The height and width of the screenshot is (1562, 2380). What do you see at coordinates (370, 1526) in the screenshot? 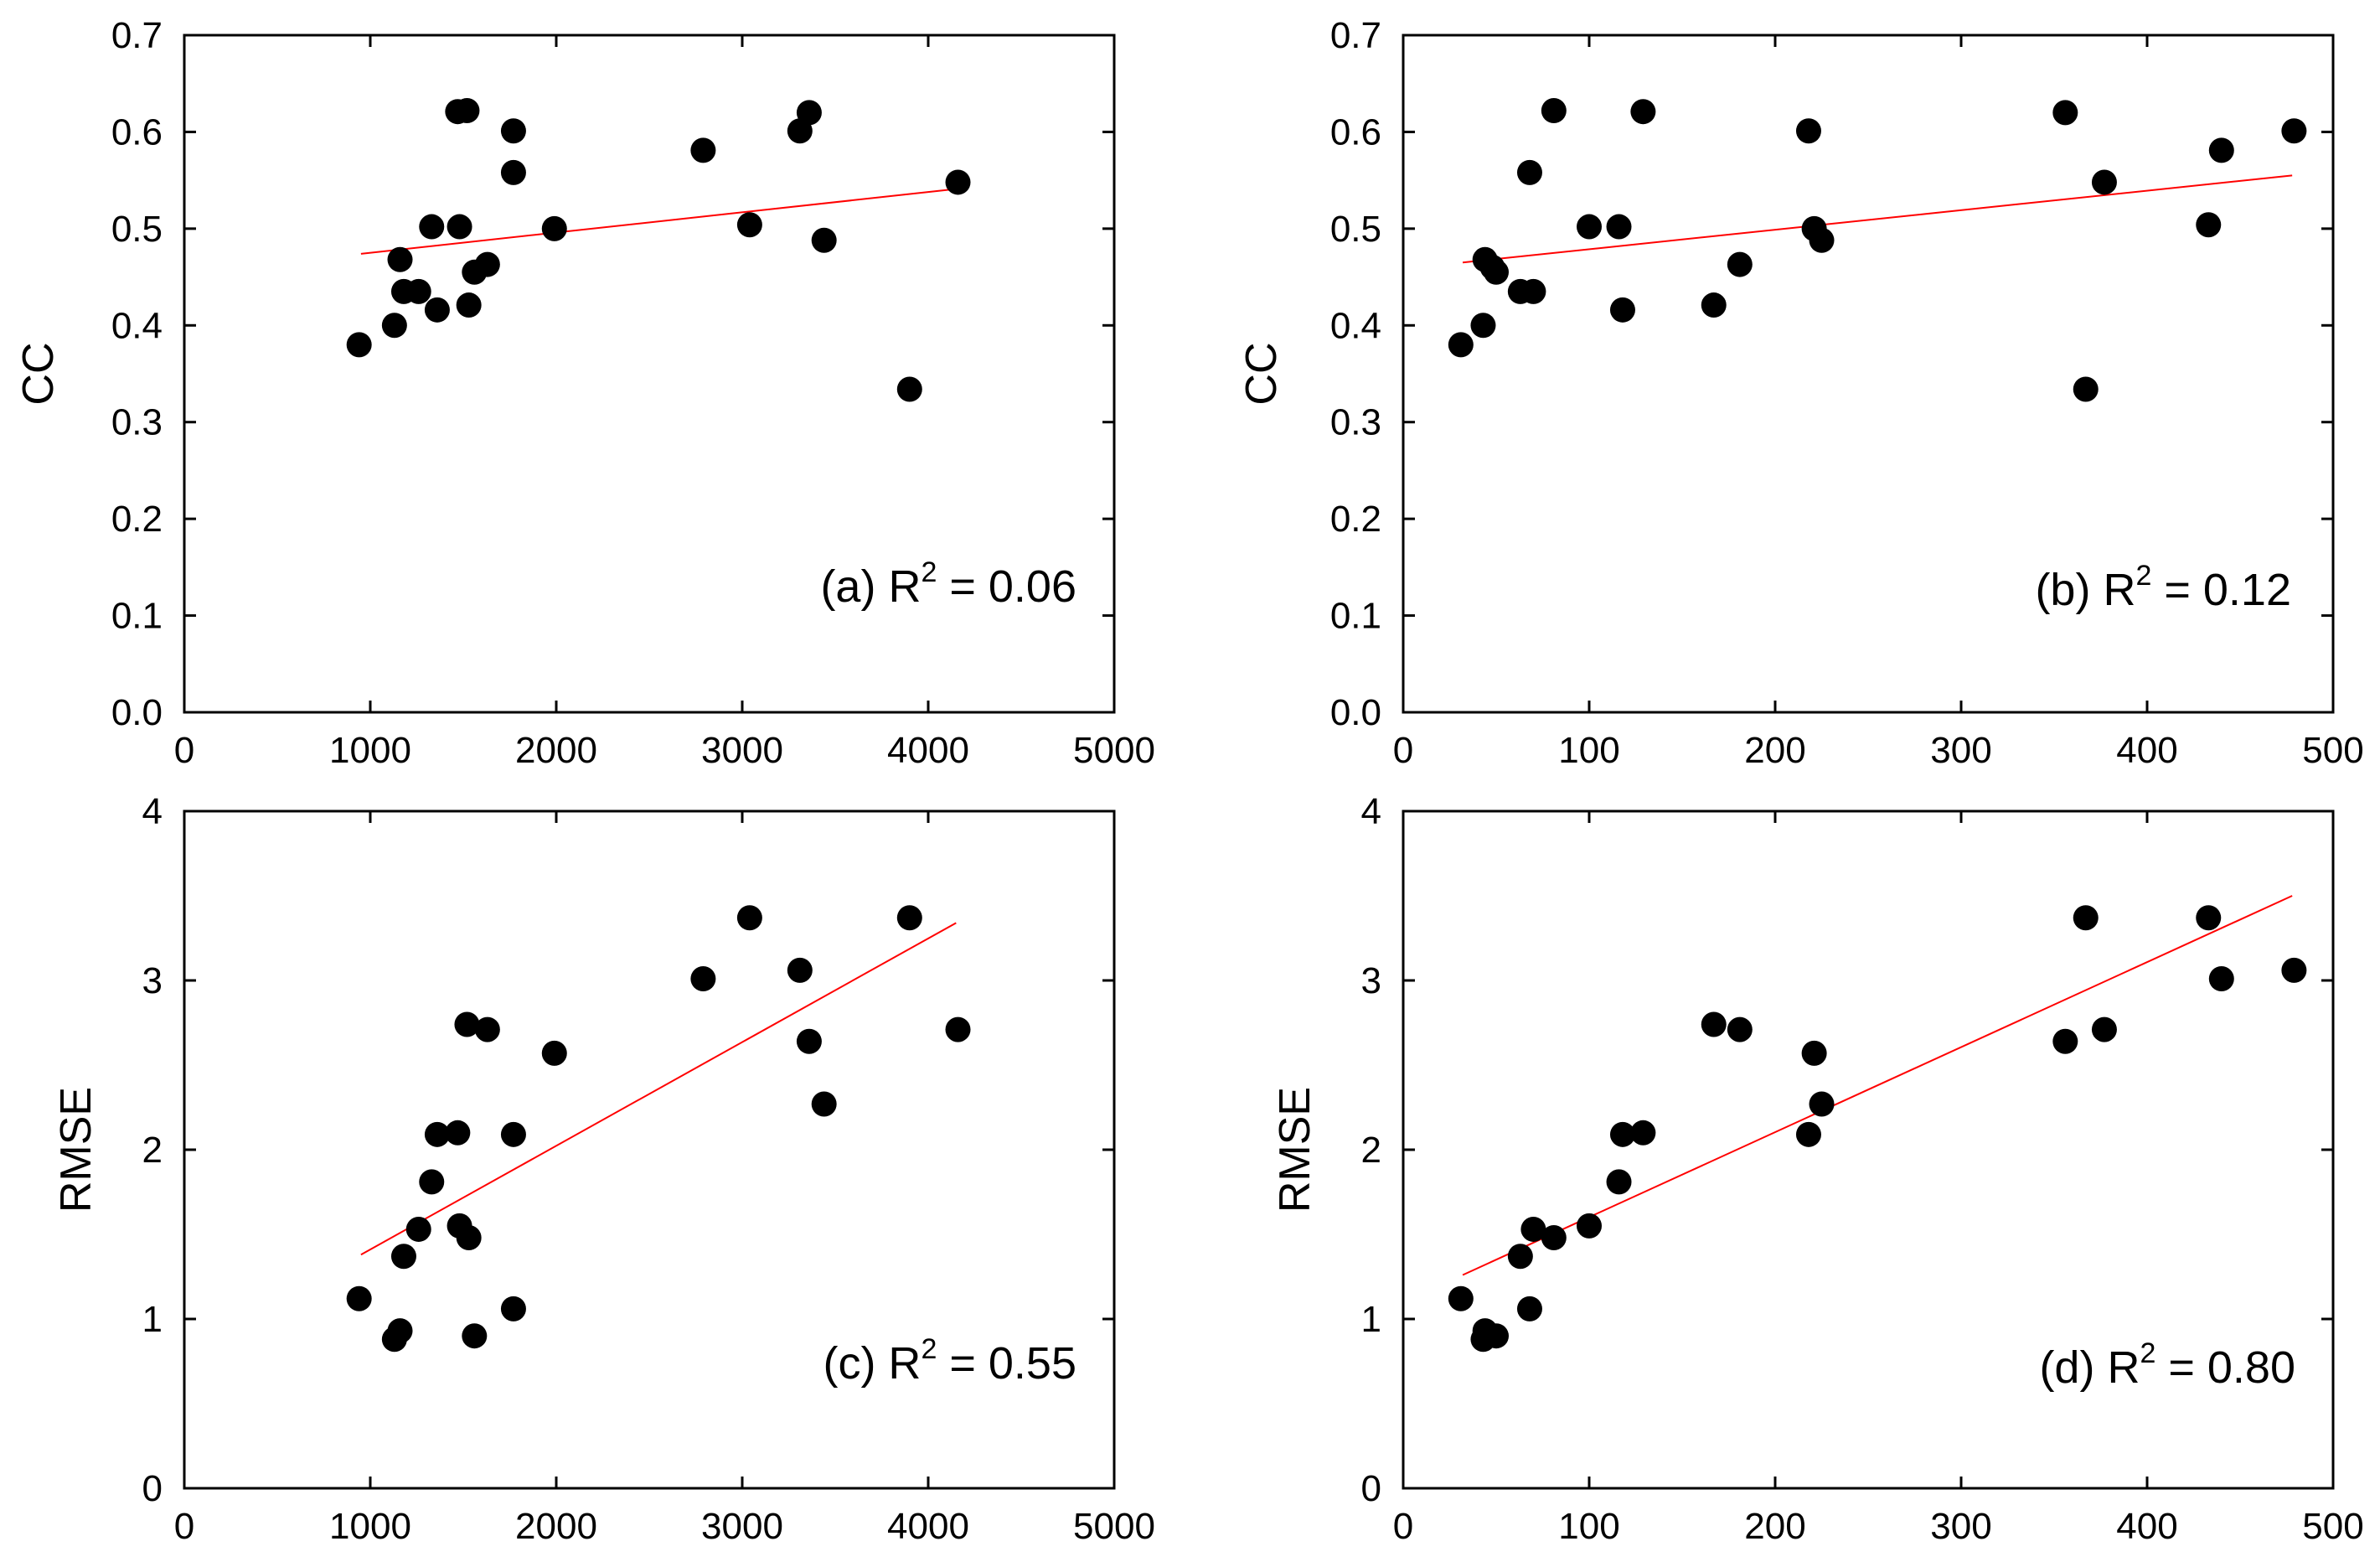
I see `x-tick-label: 1000` at bounding box center [370, 1526].